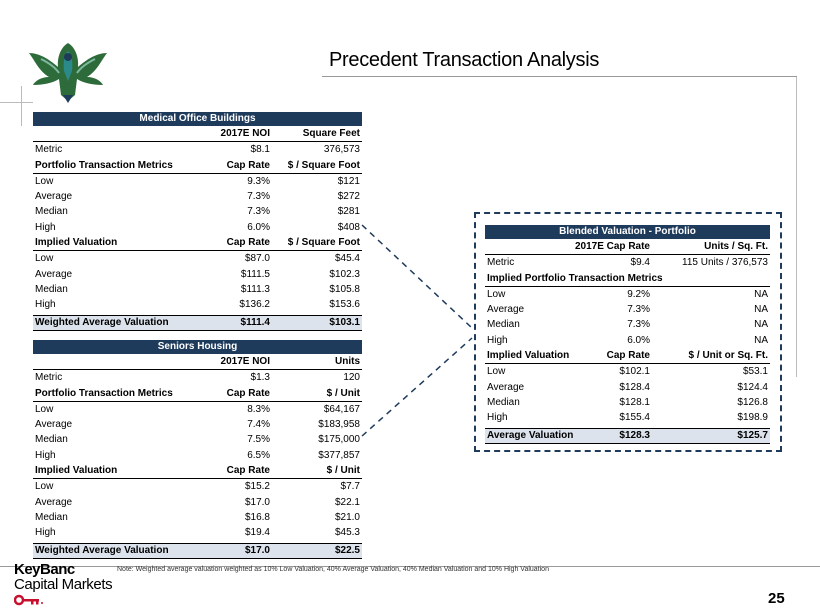  Describe the element at coordinates (575, 278) in the screenshot. I see `cell: Implied Portfolio Transaction Metrics` at that location.